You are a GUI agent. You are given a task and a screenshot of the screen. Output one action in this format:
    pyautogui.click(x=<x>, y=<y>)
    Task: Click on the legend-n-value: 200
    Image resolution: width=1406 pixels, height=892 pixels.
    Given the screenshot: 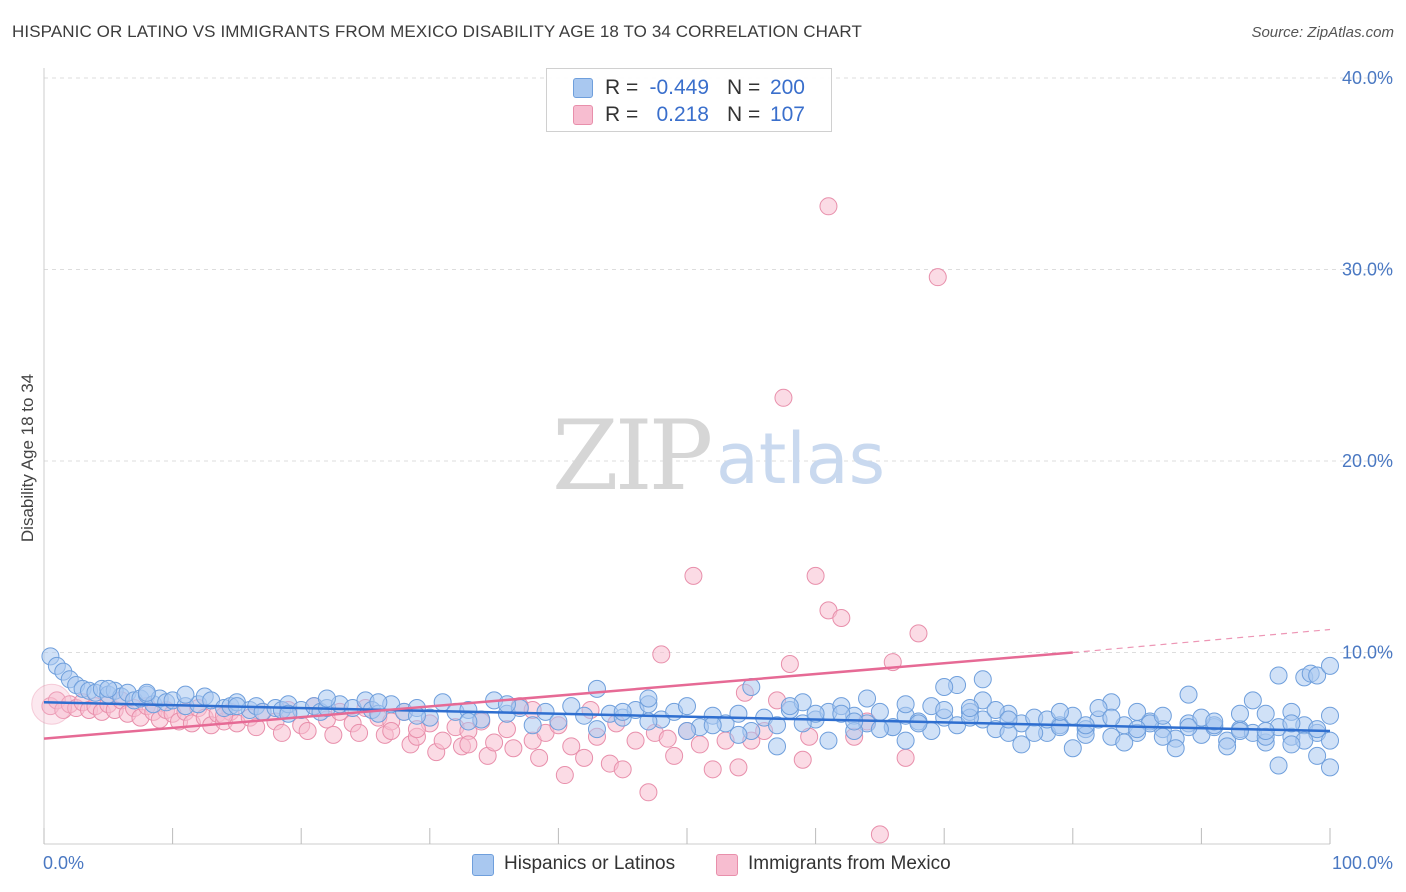 What is the action you would take?
    pyautogui.click(x=787, y=87)
    